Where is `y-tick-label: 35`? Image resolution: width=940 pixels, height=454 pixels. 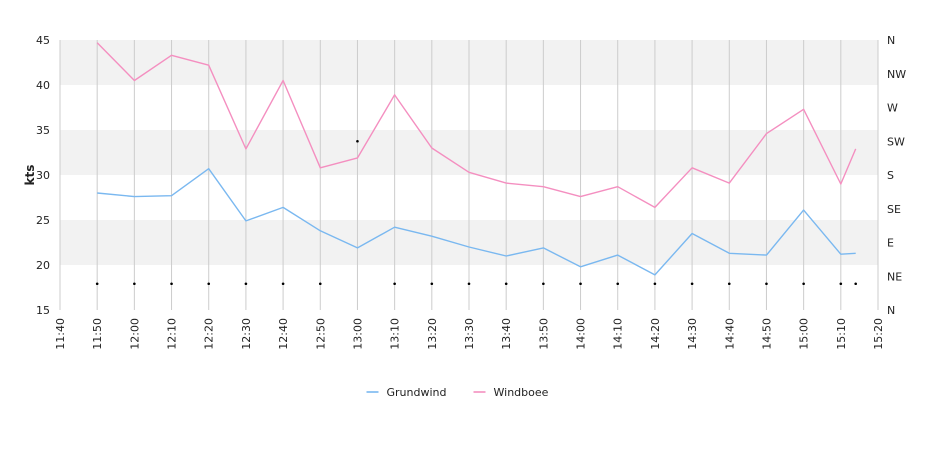 y-tick-label: 35 is located at coordinates (43, 130).